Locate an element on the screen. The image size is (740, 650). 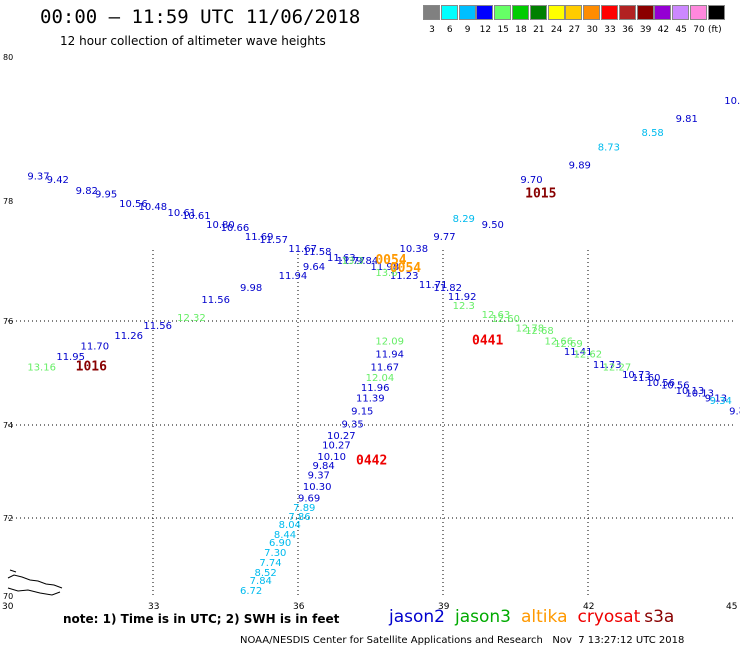
wave-height-value: 11.58 is located at coordinates (317, 252).